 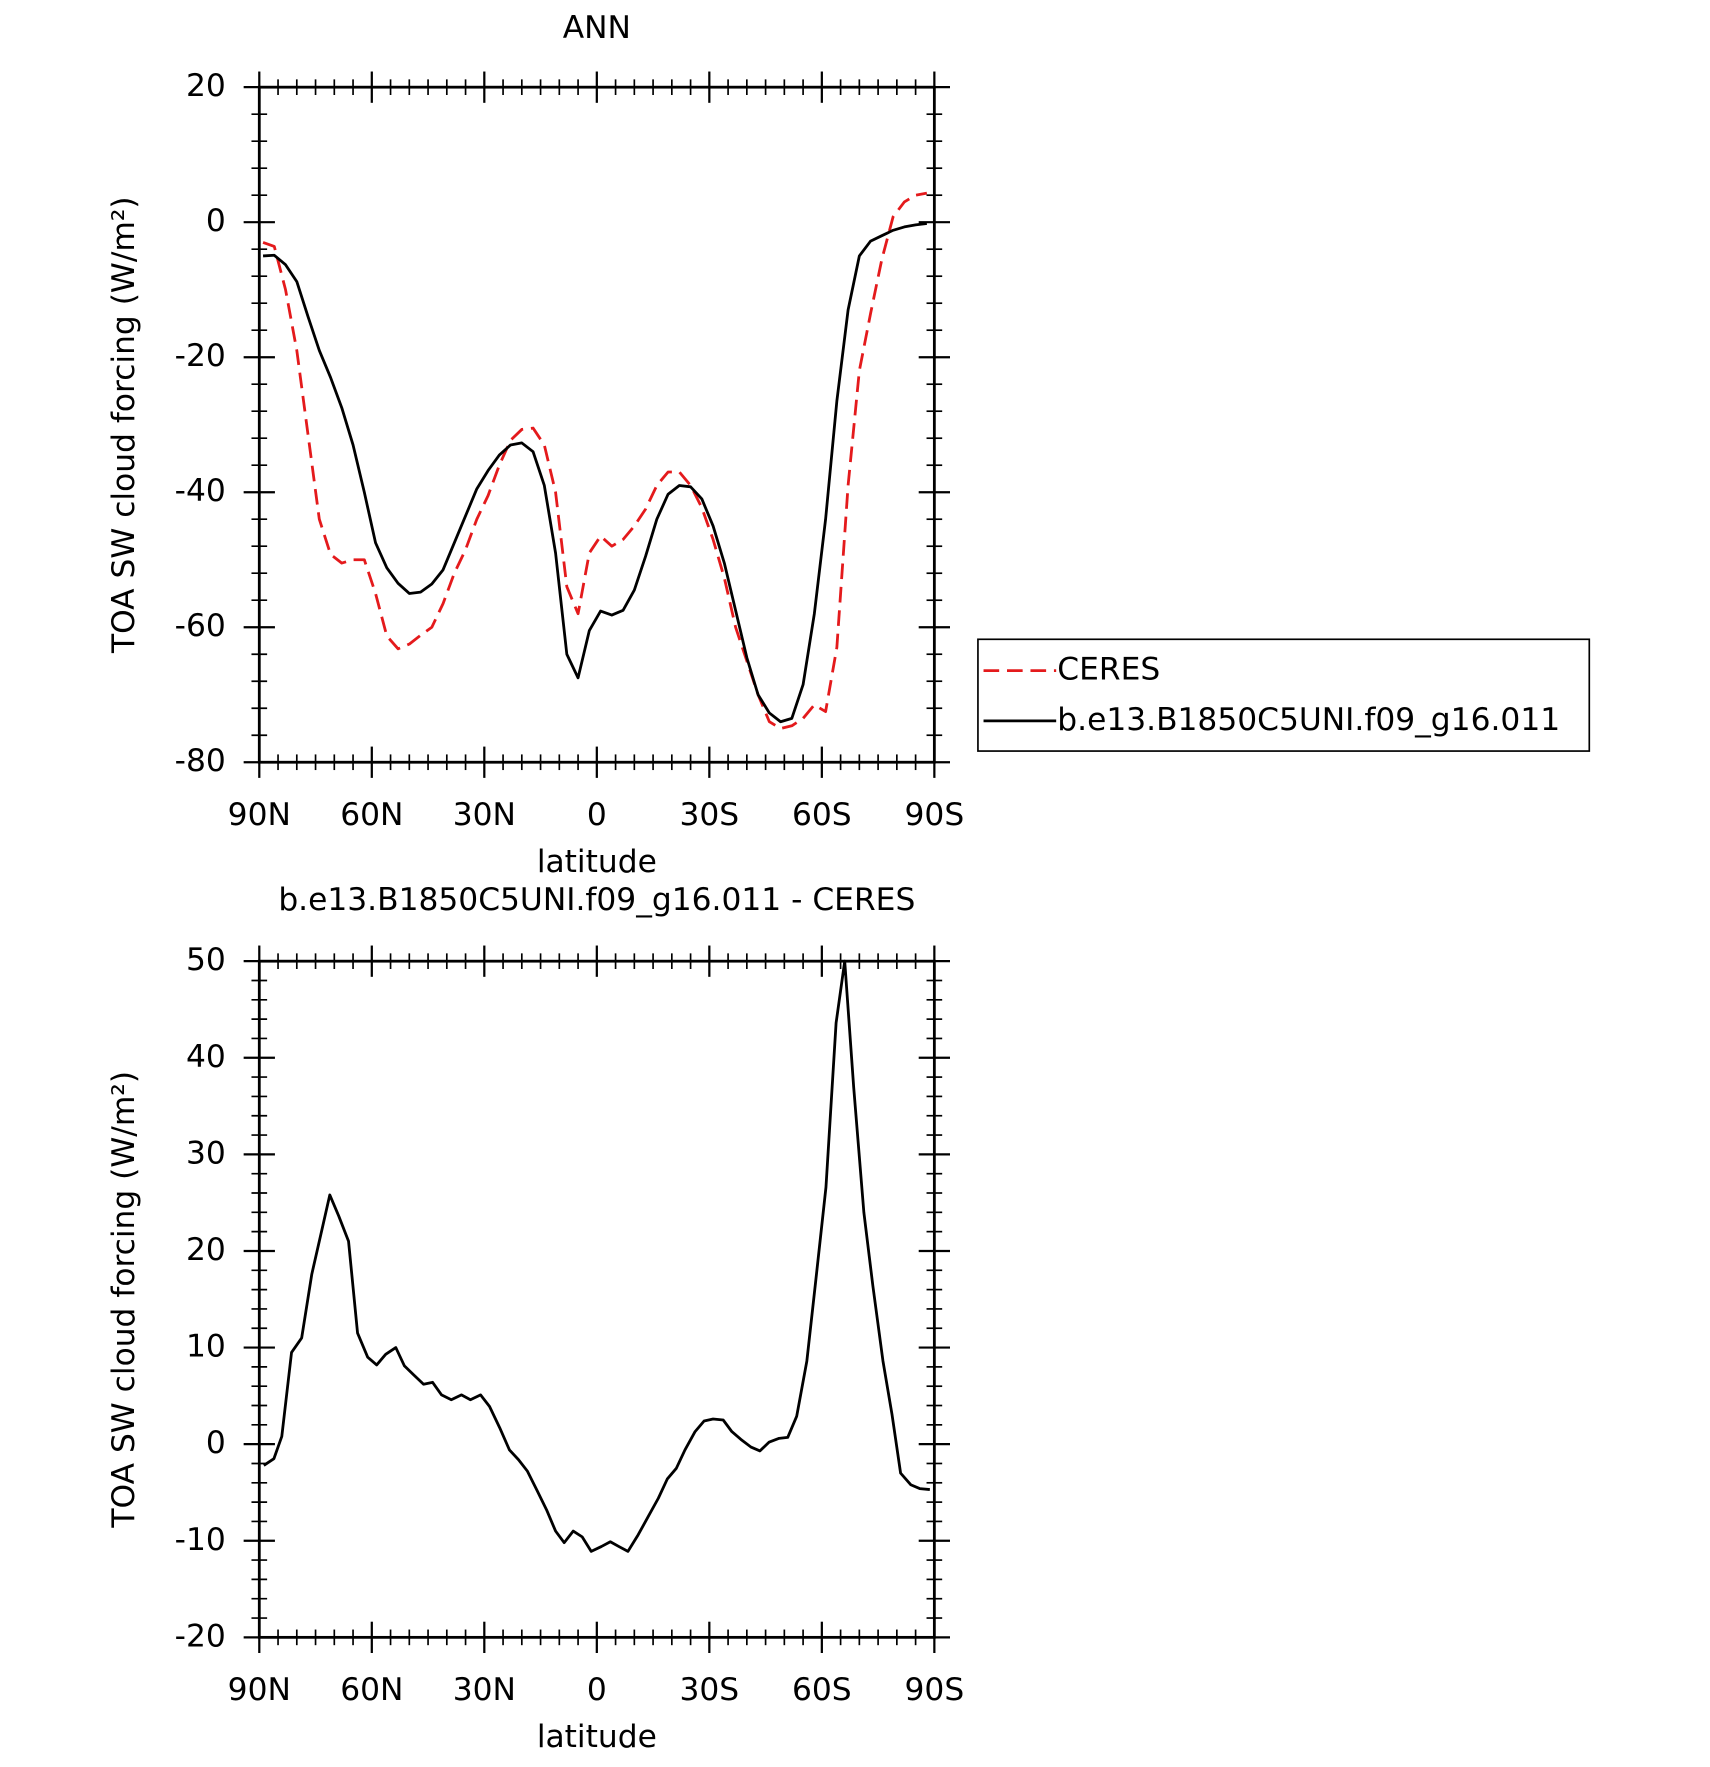 What do you see at coordinates (1108, 670) in the screenshot?
I see `legend-label: CERES` at bounding box center [1108, 670].